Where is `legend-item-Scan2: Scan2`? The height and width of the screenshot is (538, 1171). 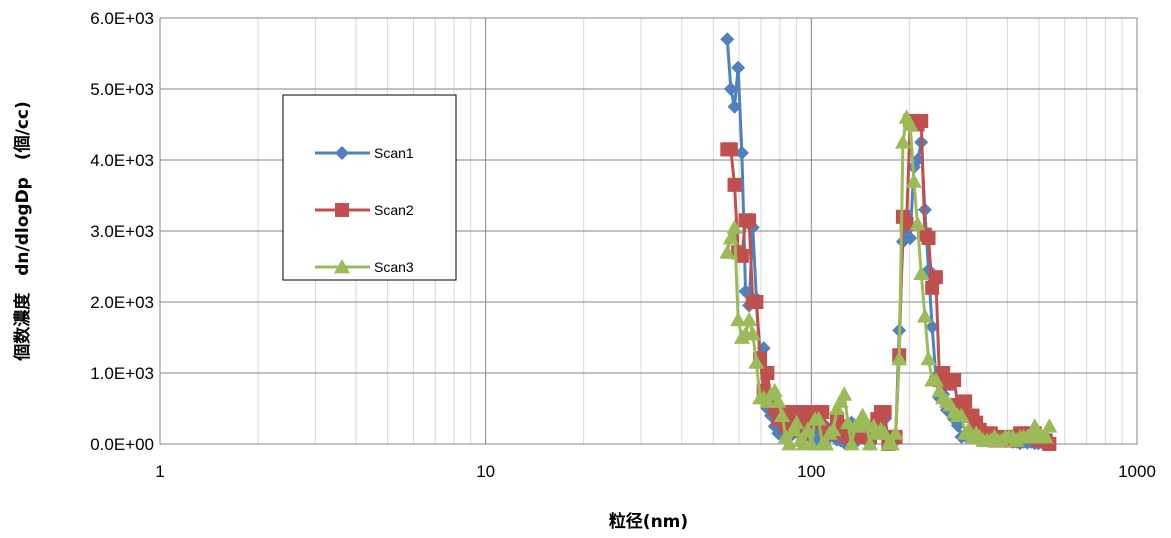
legend-item-Scan2: Scan2 is located at coordinates (364, 210).